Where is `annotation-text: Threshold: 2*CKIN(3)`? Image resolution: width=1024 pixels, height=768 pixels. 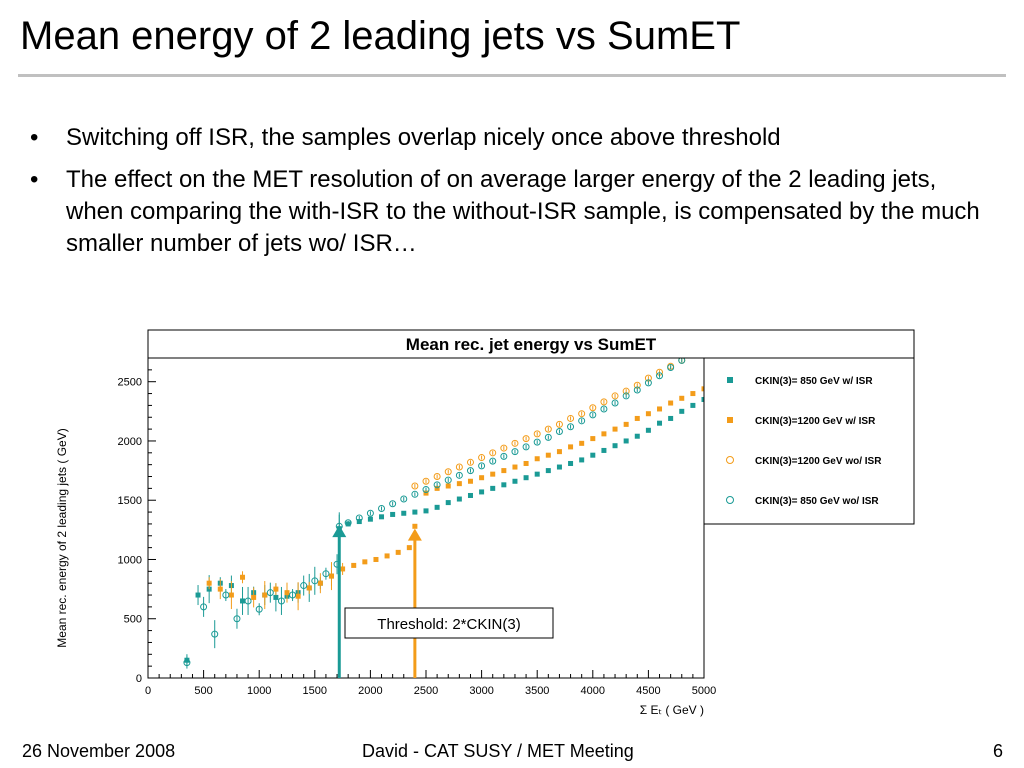 annotation-text: Threshold: 2*CKIN(3) is located at coordinates (448, 624).